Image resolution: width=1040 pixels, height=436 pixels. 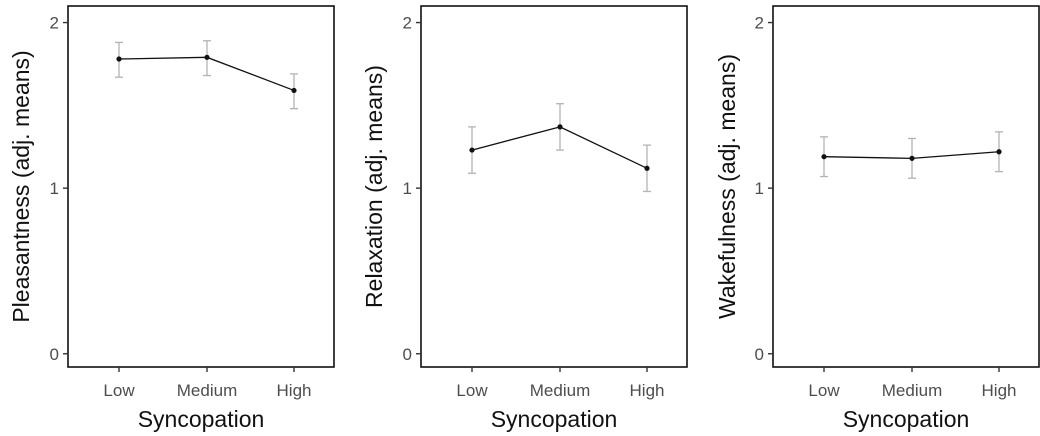 What do you see at coordinates (374, 186) in the screenshot?
I see `y-axis-title: Relaxation (adj. means)` at bounding box center [374, 186].